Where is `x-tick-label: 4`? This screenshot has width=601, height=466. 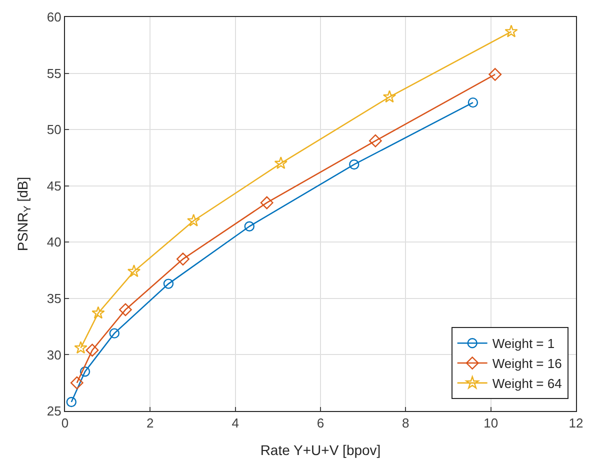 x-tick-label: 4 is located at coordinates (235, 423).